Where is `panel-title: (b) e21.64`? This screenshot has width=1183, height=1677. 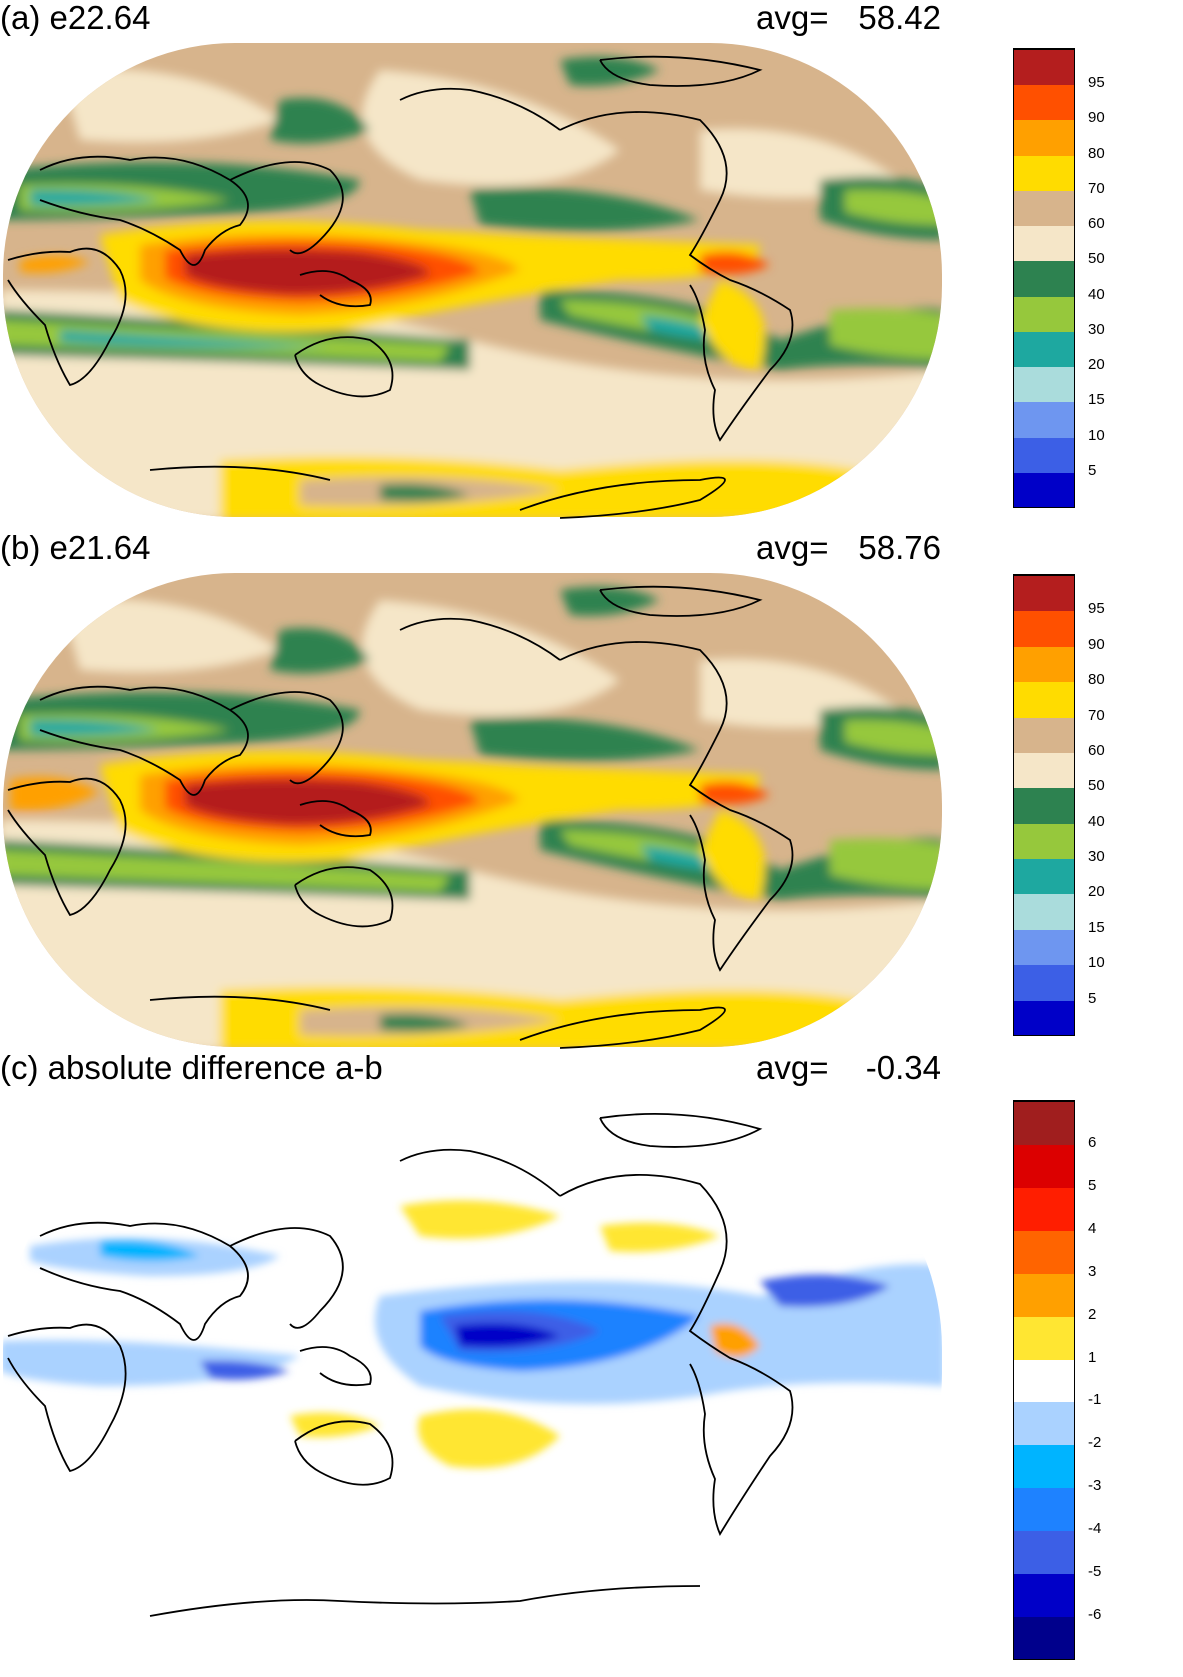 panel-title: (b) e21.64 is located at coordinates (75, 547).